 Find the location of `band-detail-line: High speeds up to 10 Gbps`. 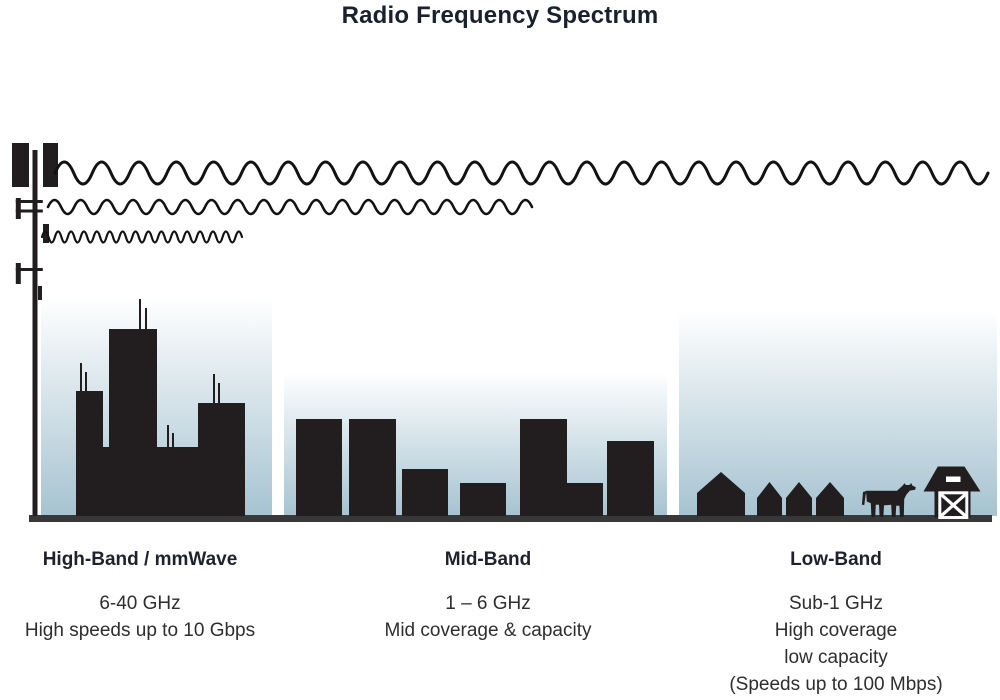

band-detail-line: High speeds up to 10 Gbps is located at coordinates (140, 630).